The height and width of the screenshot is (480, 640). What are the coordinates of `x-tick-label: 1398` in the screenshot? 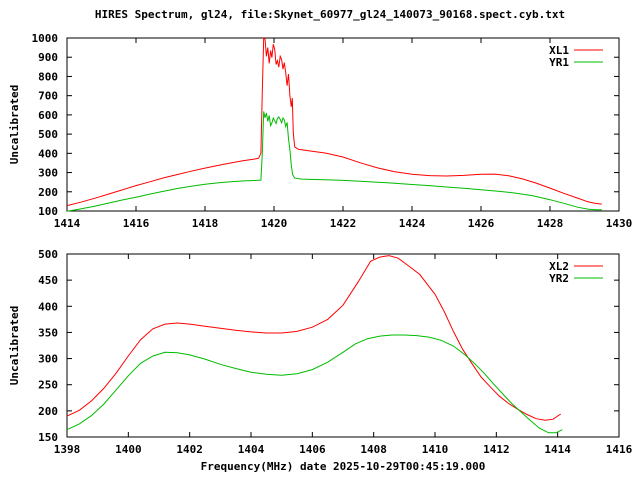 It's located at (67, 449).